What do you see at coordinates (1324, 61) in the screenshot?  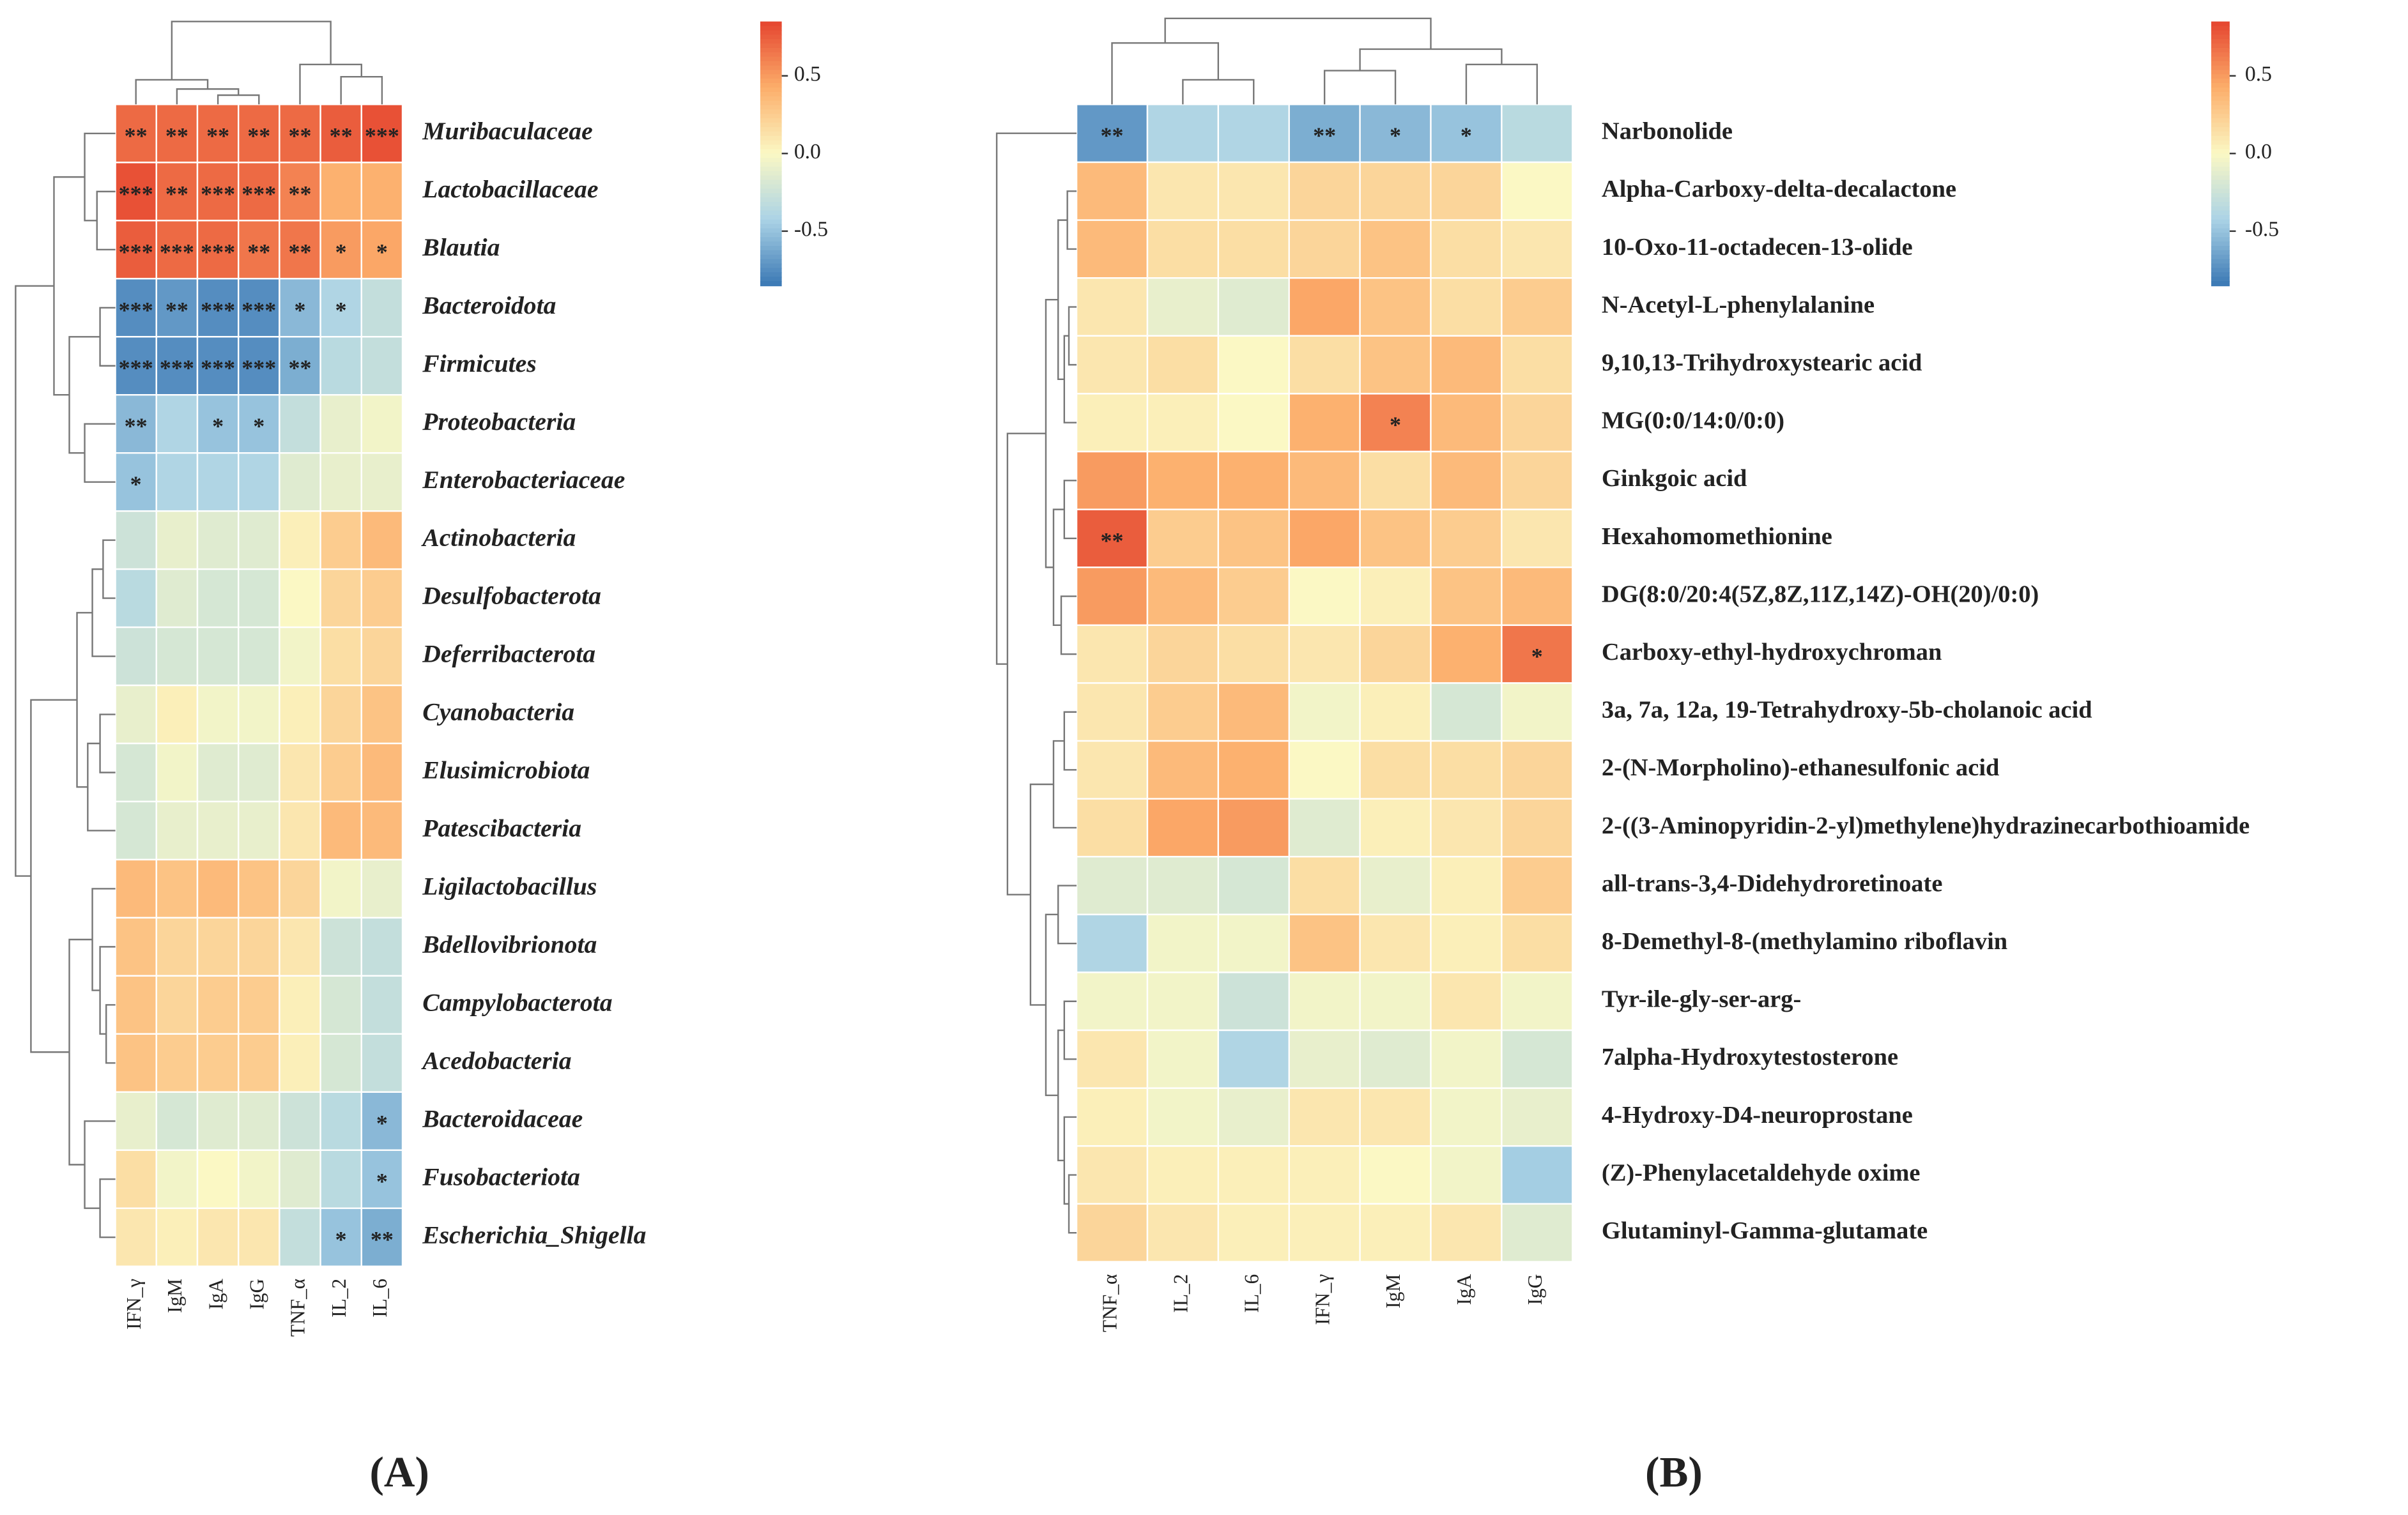 I see `dendrogram` at bounding box center [1324, 61].